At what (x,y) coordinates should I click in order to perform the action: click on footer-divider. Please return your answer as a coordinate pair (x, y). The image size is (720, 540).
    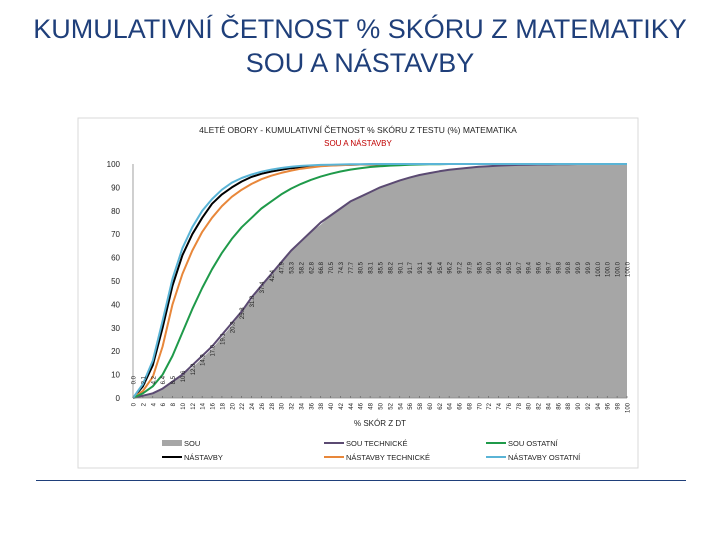
    Looking at the image, I should click on (361, 480).